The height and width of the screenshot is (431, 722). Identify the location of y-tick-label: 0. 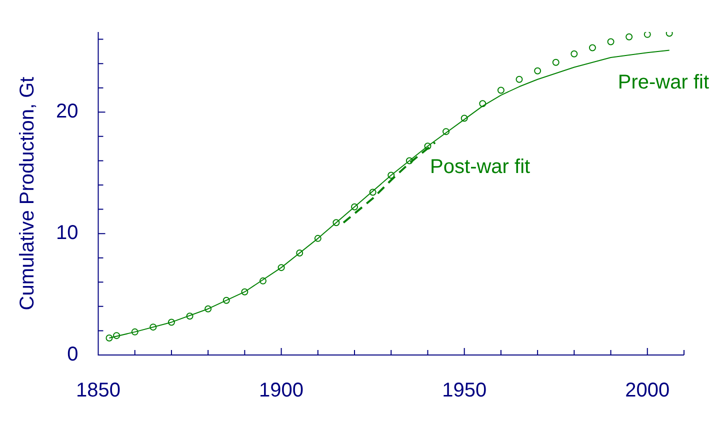
(72, 355).